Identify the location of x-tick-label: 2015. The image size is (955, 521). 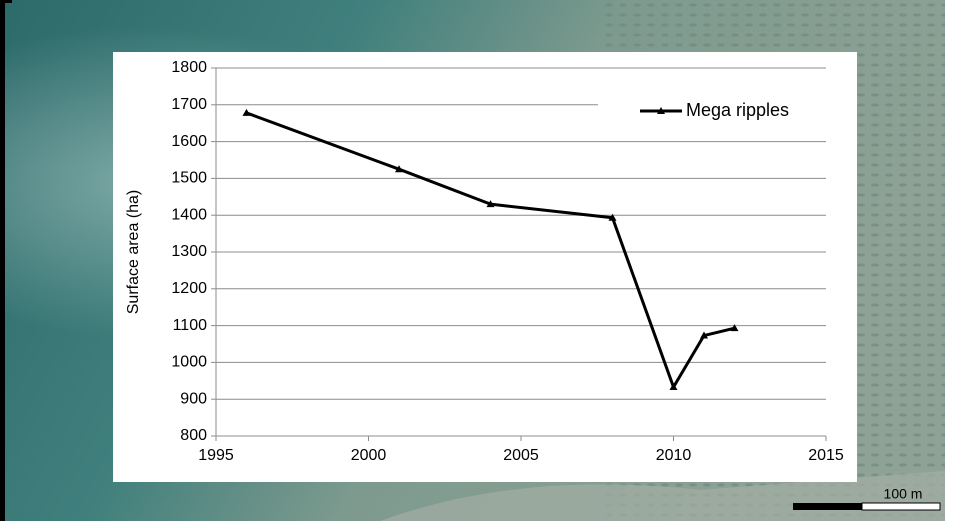
(826, 455).